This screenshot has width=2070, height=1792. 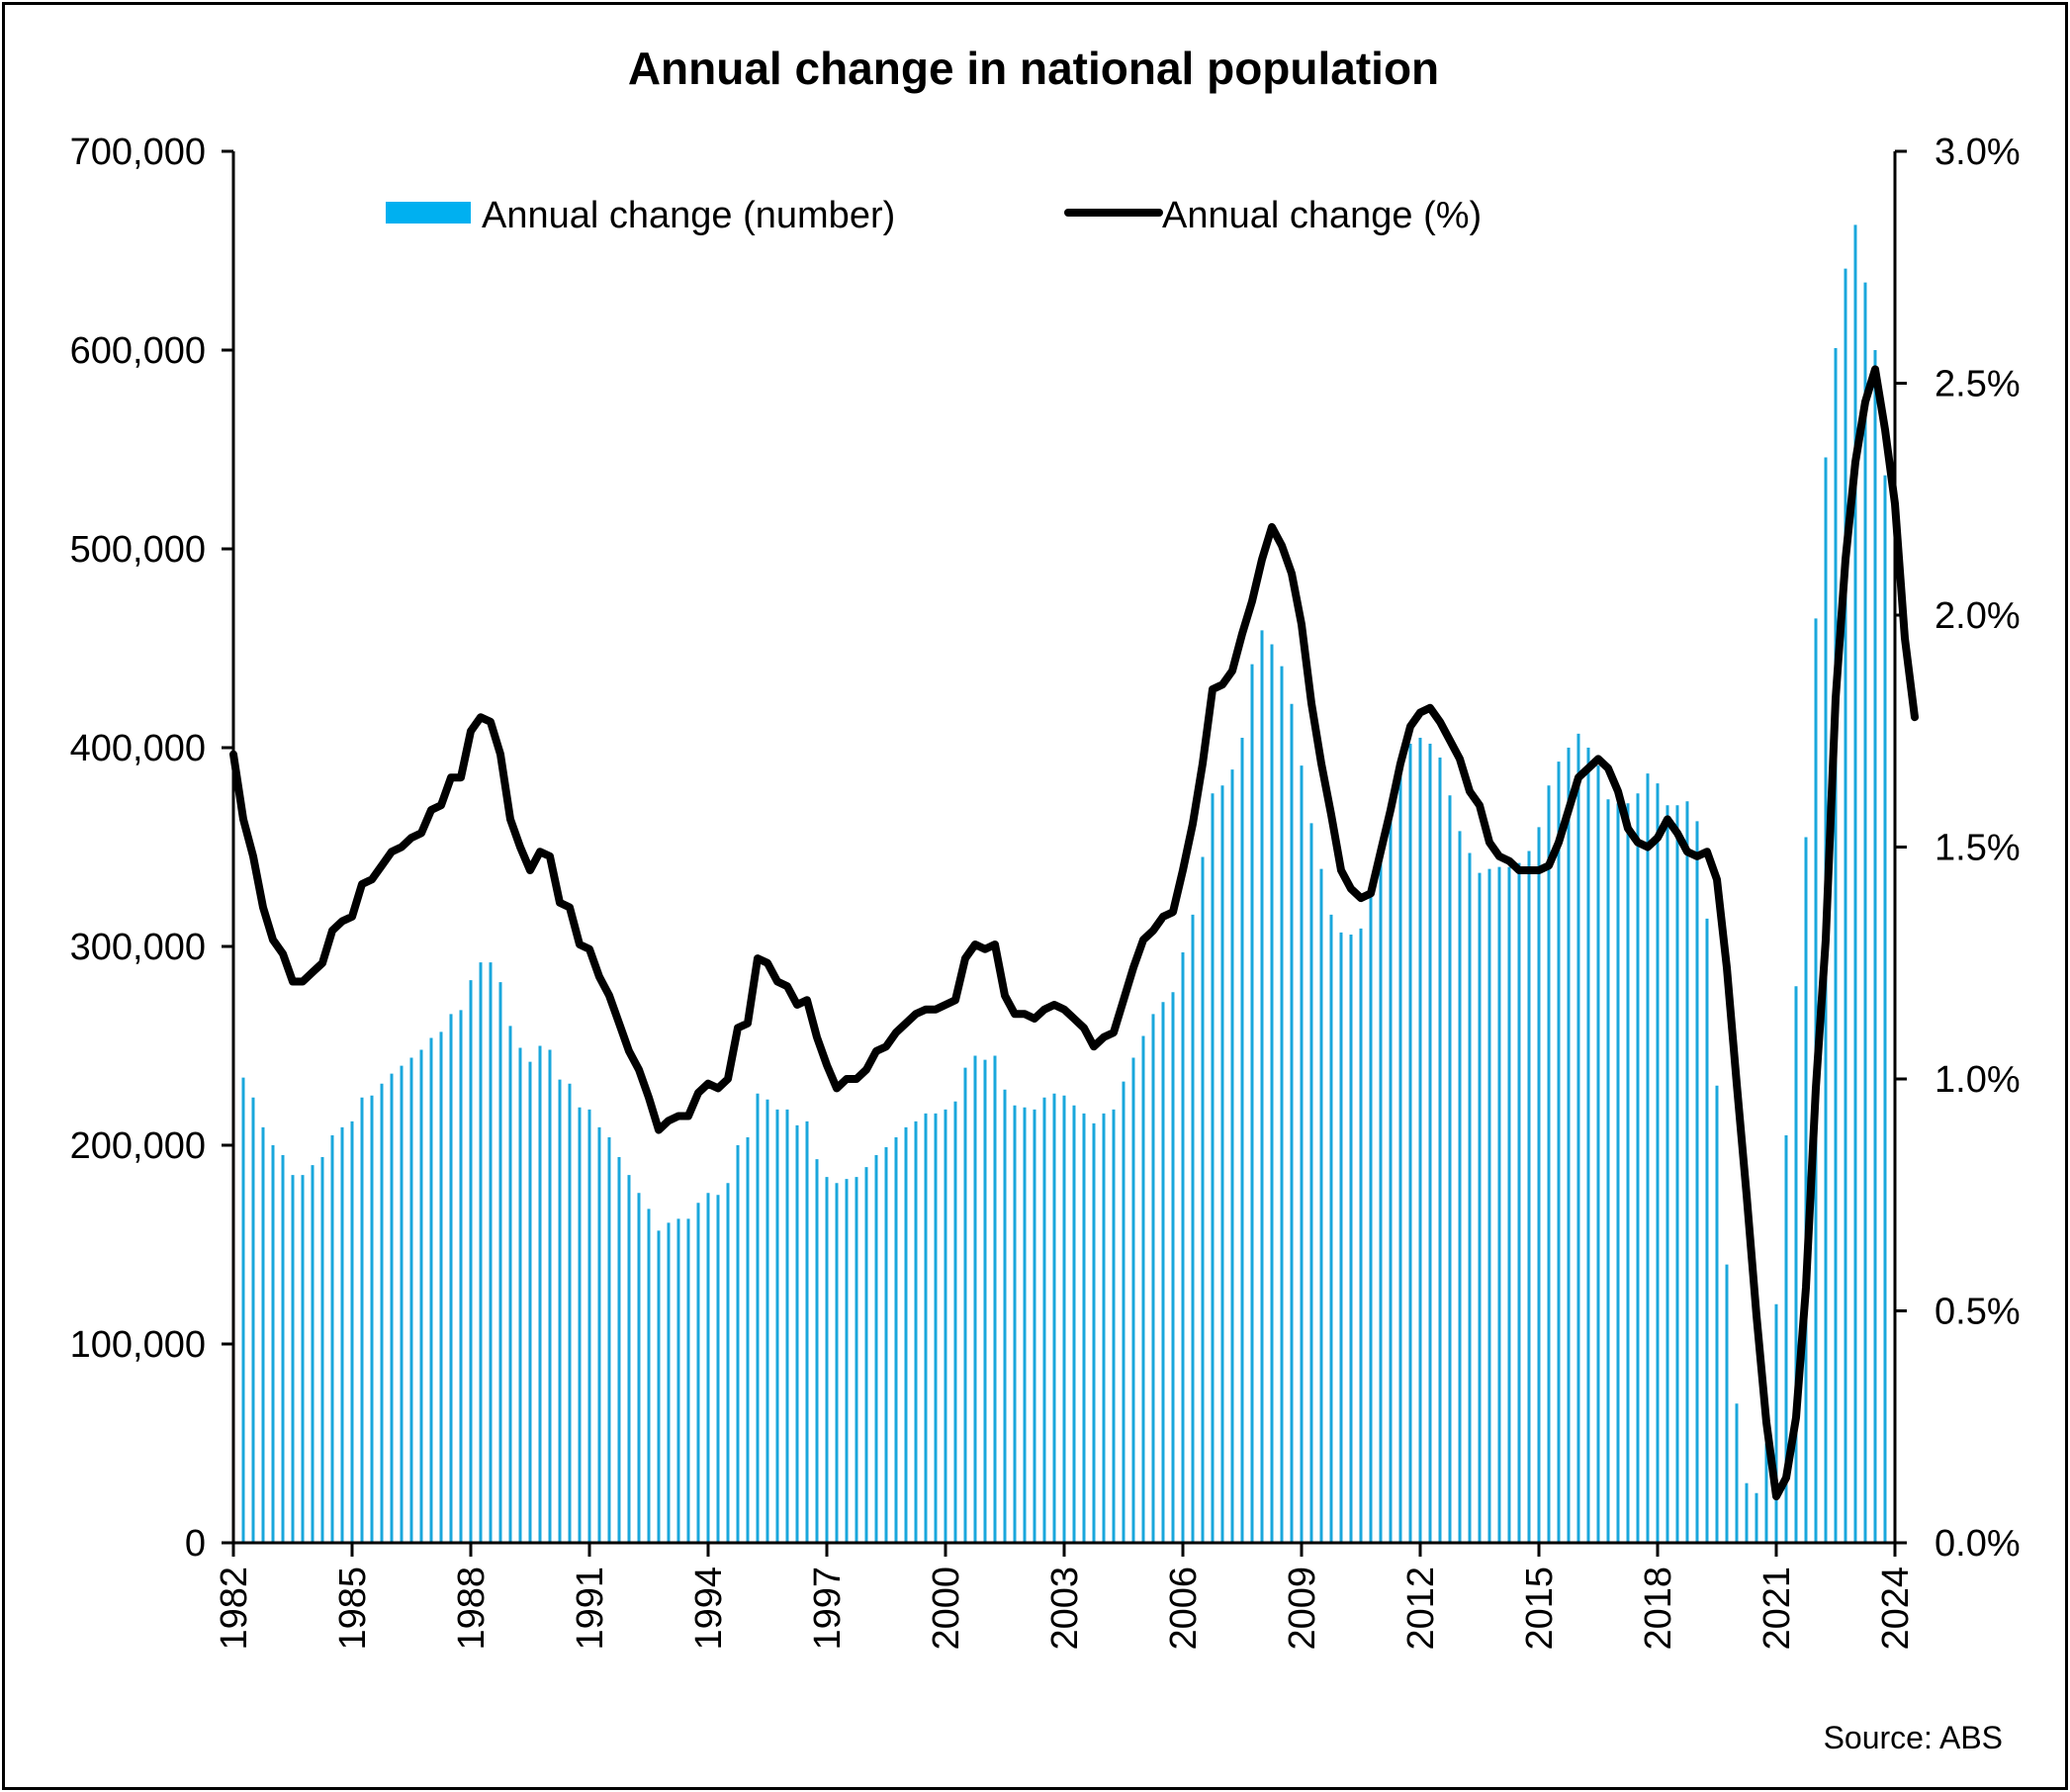 I want to click on chart-title: Annual change in national population, so click(x=1033, y=68).